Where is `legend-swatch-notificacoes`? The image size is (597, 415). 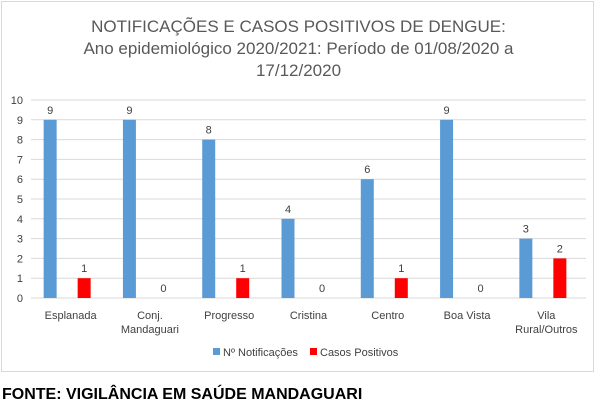 legend-swatch-notificacoes is located at coordinates (216, 351).